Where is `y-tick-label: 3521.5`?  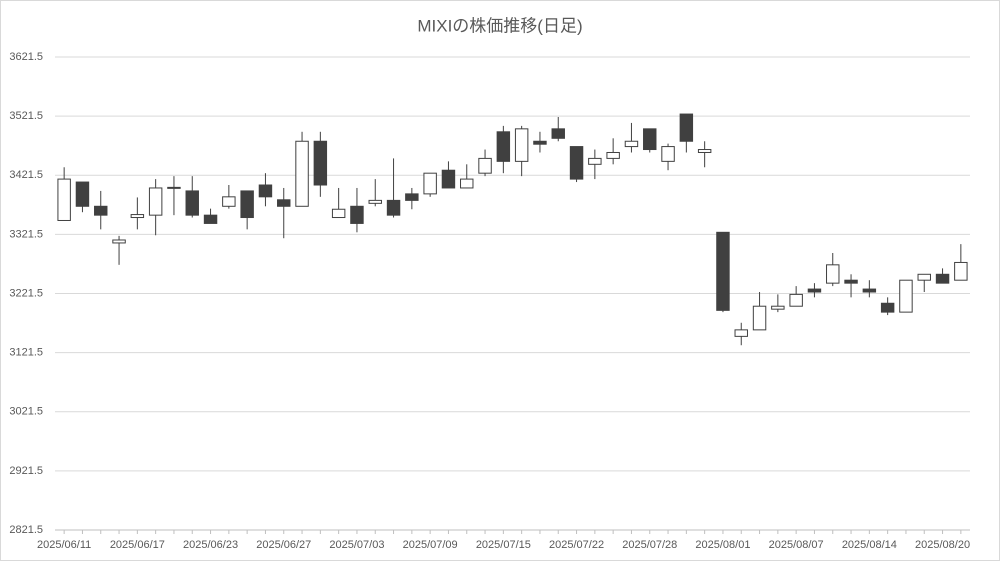 y-tick-label: 3521.5 is located at coordinates (26, 116).